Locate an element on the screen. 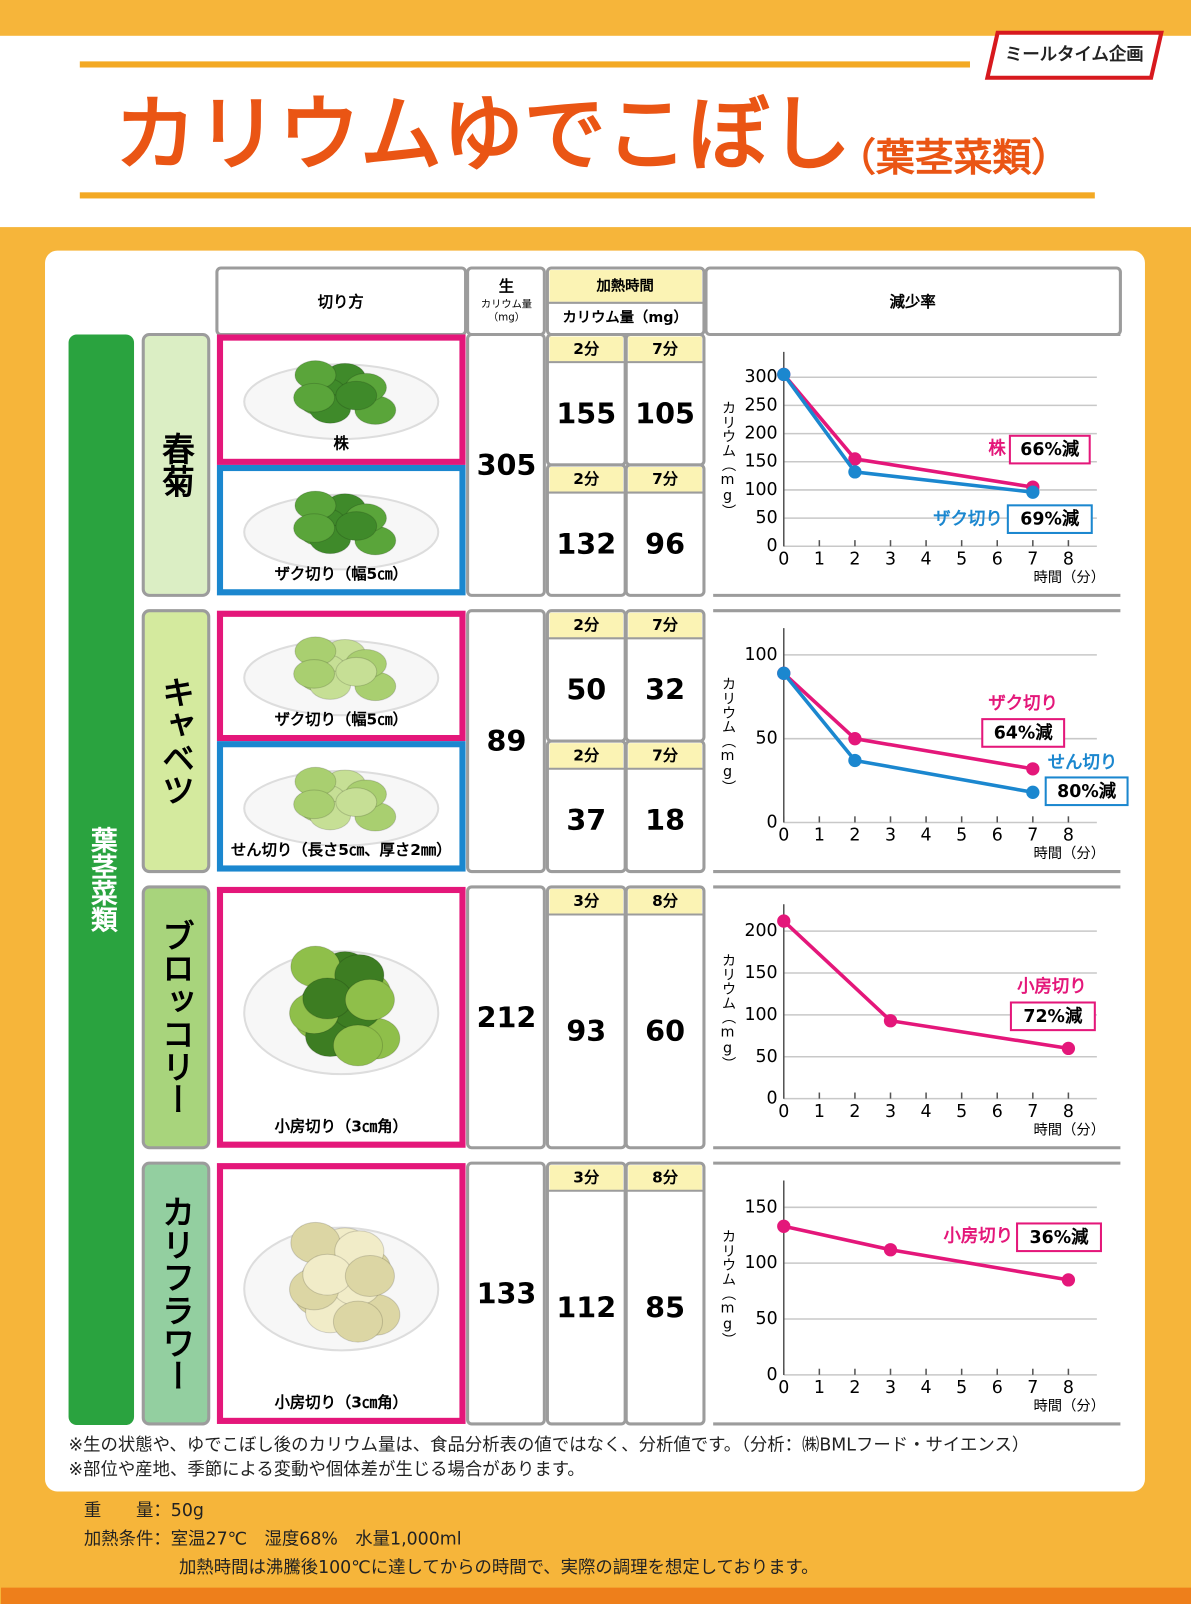 The image size is (1191, 1604). heated-value: 112 is located at coordinates (586, 1307).